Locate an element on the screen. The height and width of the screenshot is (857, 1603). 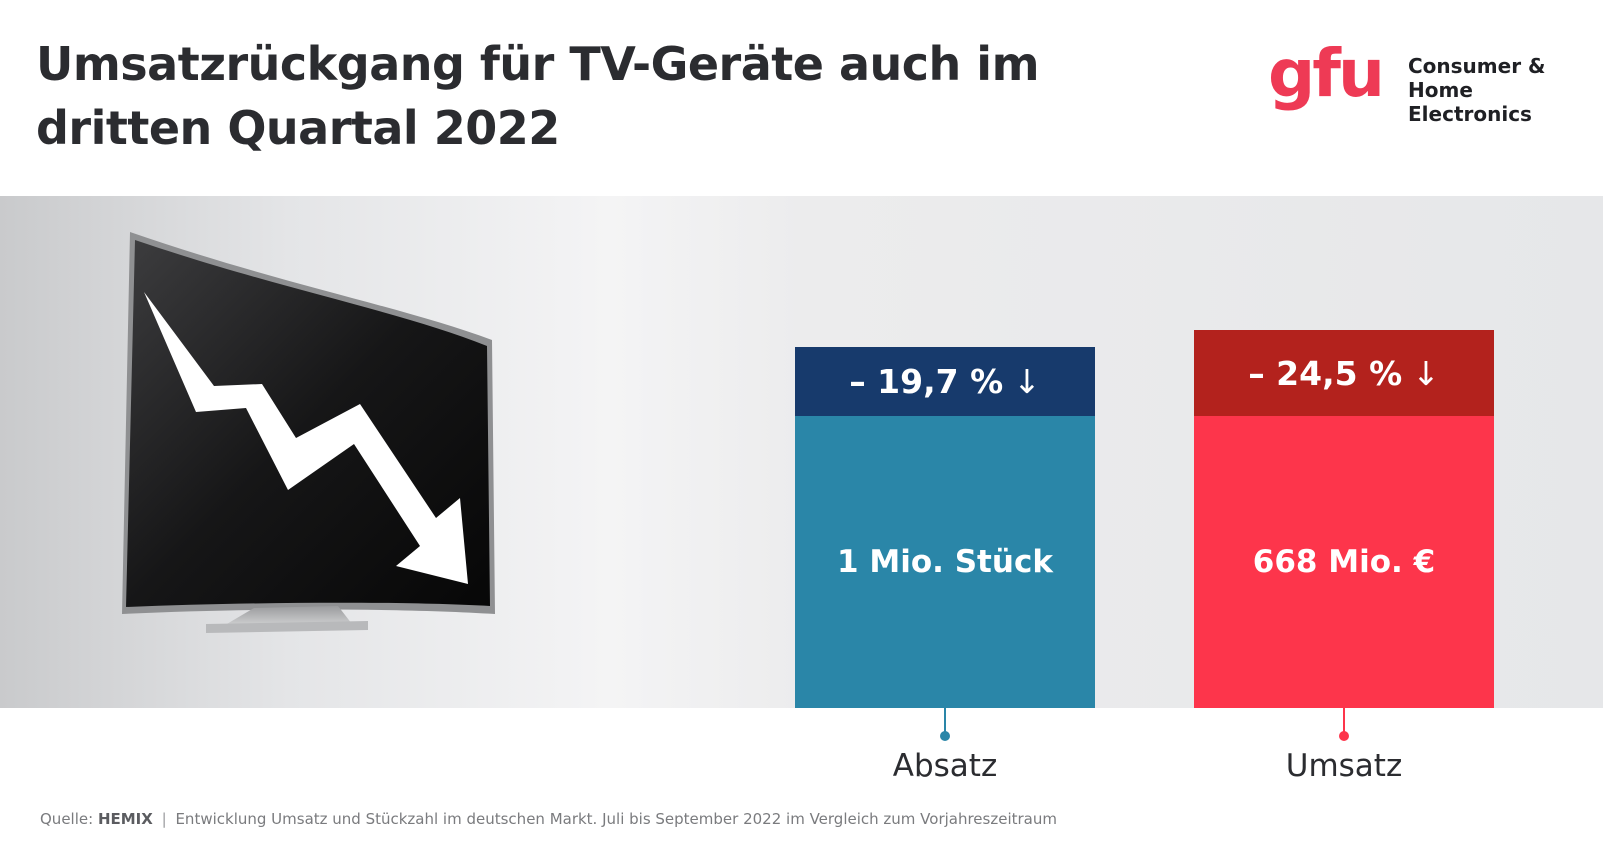
bar-umsatz-value: 668 Mio. € is located at coordinates (1344, 562).